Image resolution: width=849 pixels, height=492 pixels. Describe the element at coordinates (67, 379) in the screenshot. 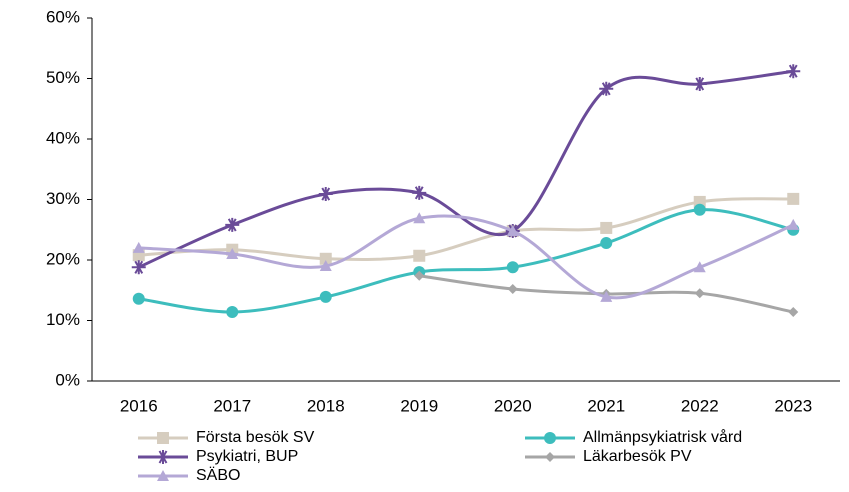

I see `y-tick-label: 0%` at that location.